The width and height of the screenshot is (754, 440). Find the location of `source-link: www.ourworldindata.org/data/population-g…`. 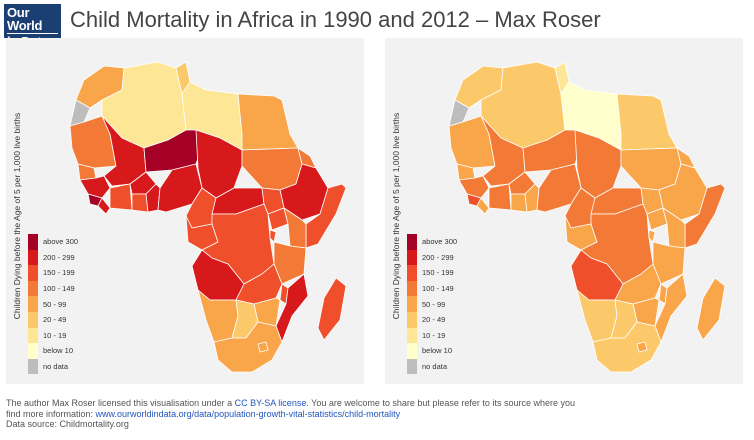

source-link: www.ourworldindata.org/data/population-g… is located at coordinates (248, 413).